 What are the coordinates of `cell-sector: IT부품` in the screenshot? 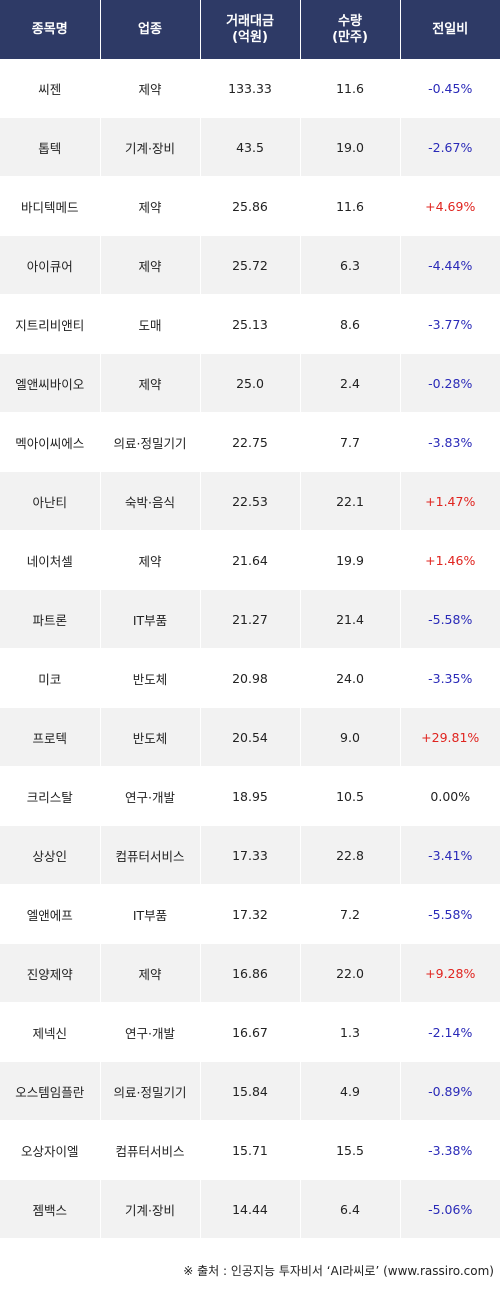 It's located at (150, 619).